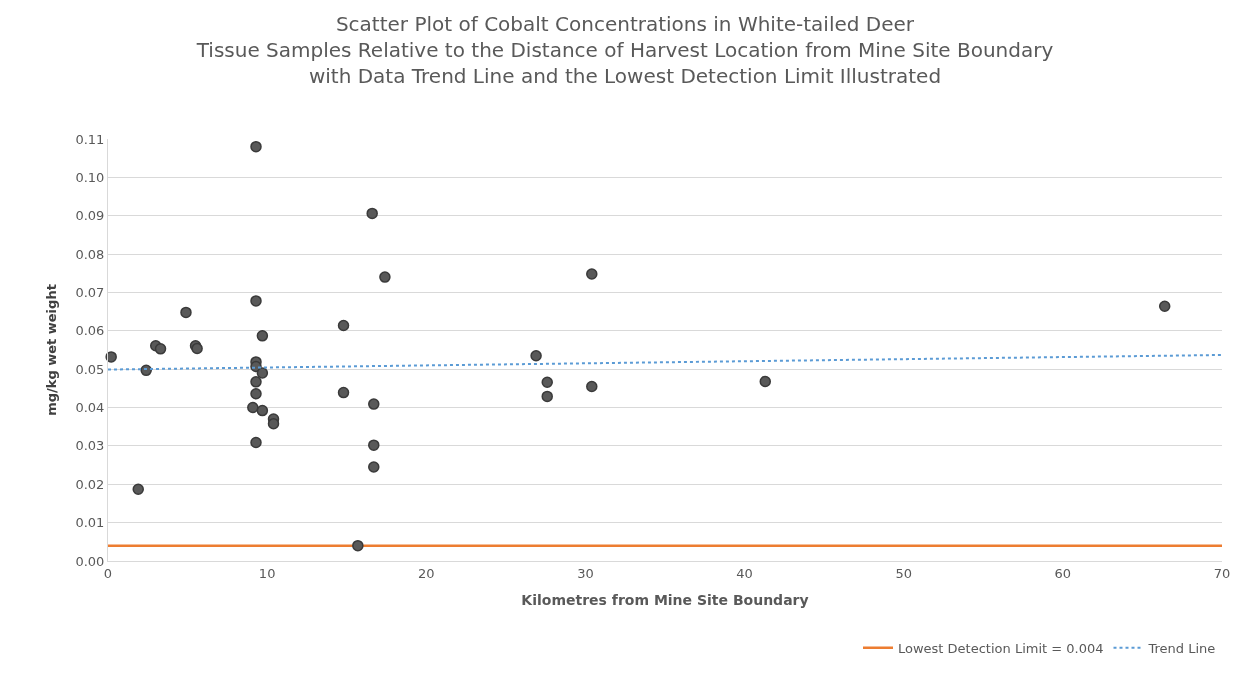  I want to click on legend-label: Trend Line, so click(1181, 648).